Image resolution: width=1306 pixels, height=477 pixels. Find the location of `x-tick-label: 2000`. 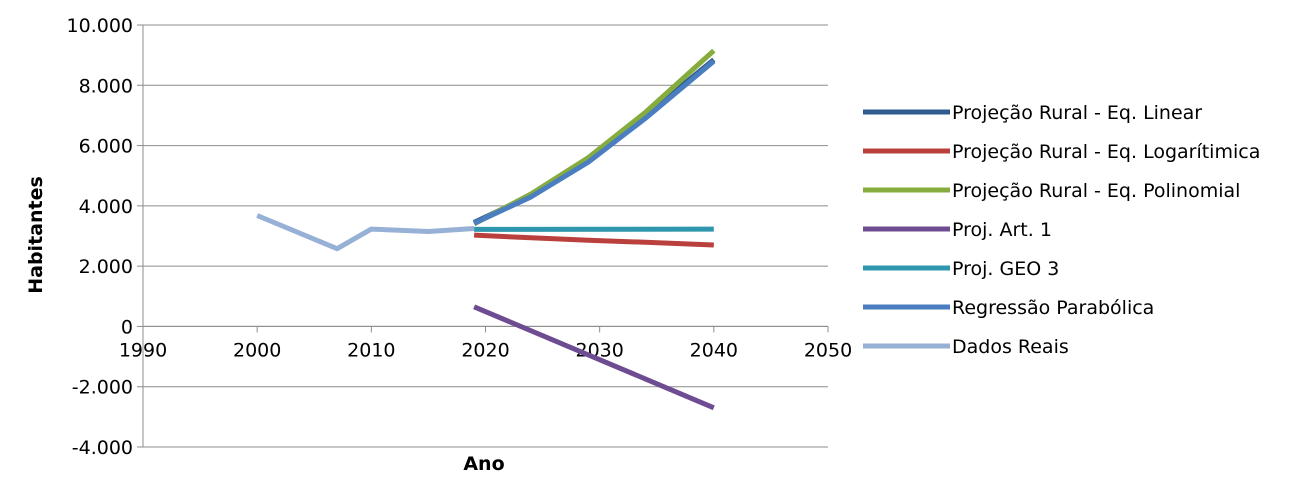

x-tick-label: 2000 is located at coordinates (257, 350).